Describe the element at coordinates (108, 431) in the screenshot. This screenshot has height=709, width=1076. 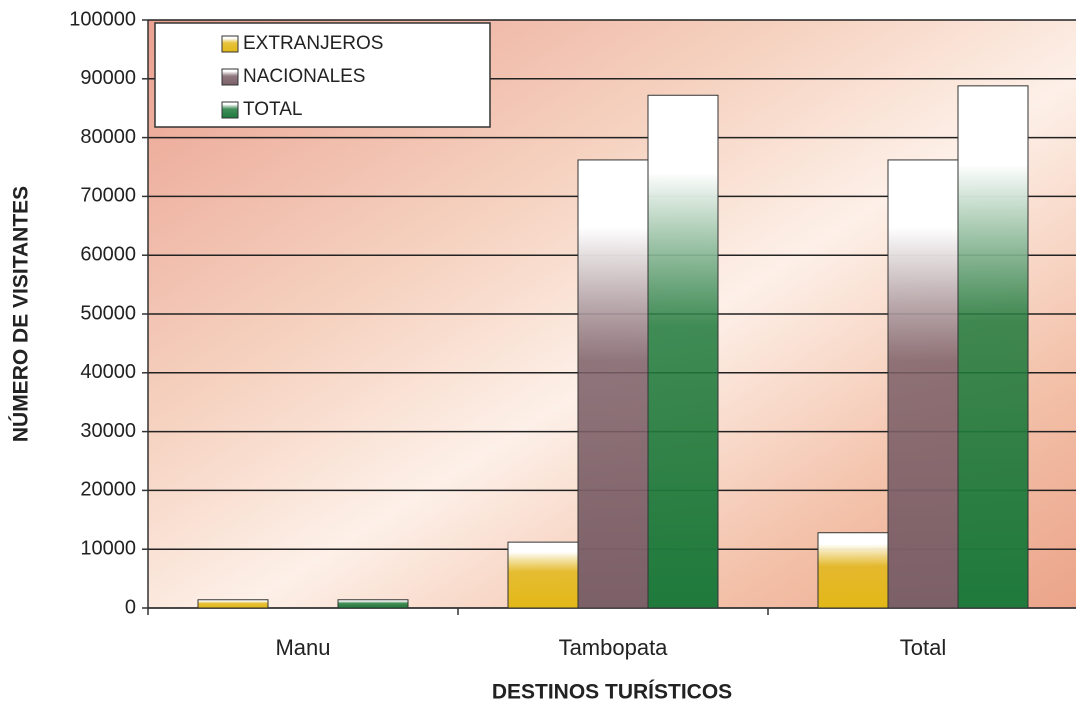
I see `y-tick-label: 30000` at that location.